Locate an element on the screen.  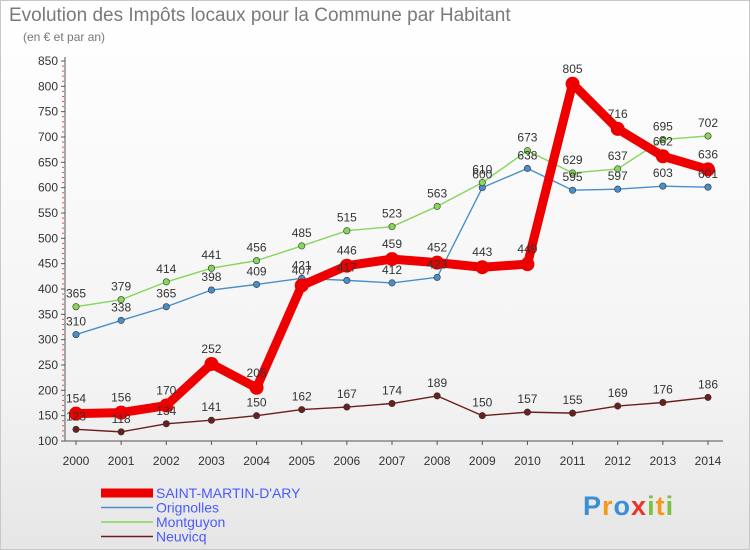
data-label: 421 is located at coordinates (302, 265).